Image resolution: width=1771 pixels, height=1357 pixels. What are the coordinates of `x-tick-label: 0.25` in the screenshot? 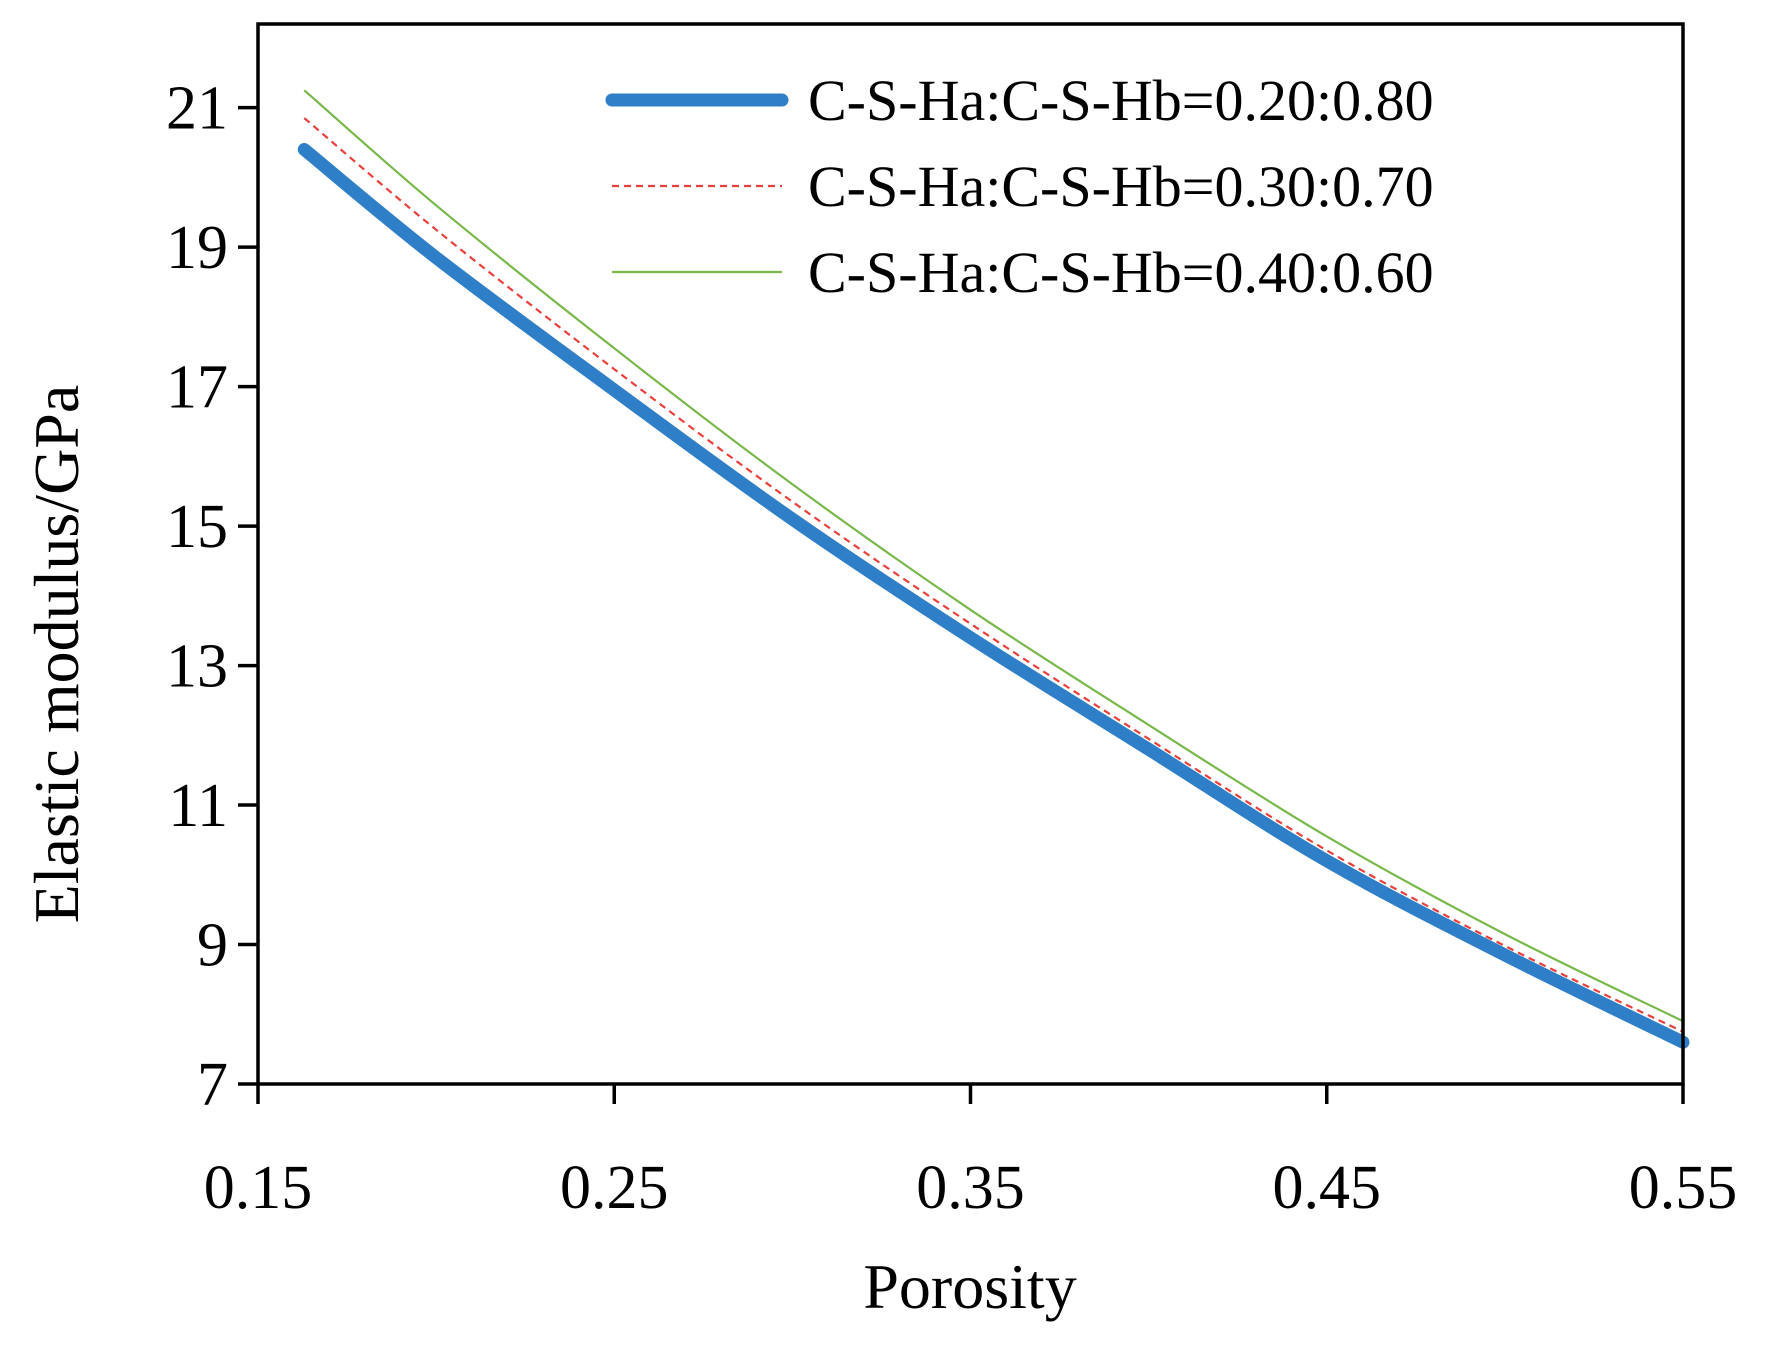 It's located at (614, 1188).